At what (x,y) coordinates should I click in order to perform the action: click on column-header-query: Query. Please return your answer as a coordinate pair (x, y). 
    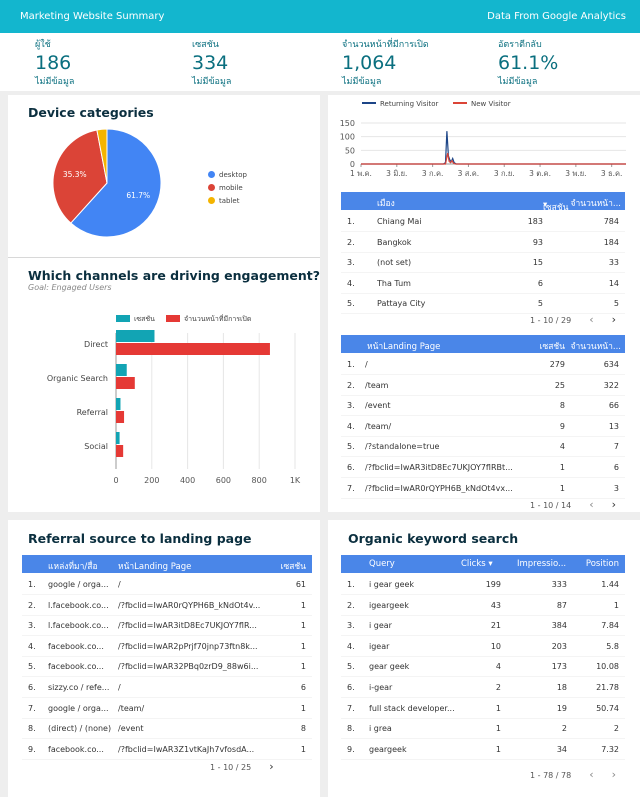
    Looking at the image, I should click on (382, 564).